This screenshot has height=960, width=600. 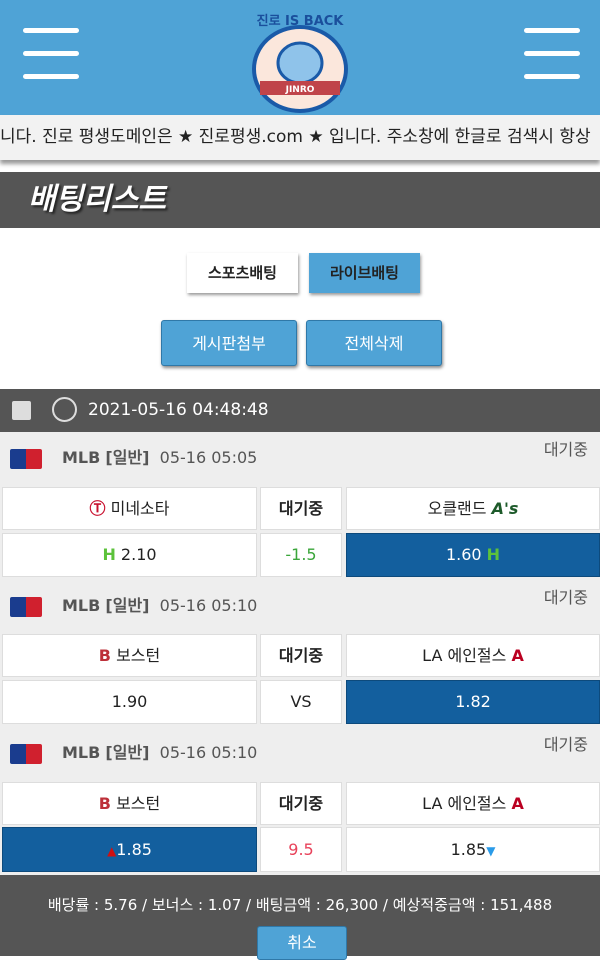 What do you see at coordinates (301, 21) in the screenshot?
I see `svg-text: 진로 IS BACK` at bounding box center [301, 21].